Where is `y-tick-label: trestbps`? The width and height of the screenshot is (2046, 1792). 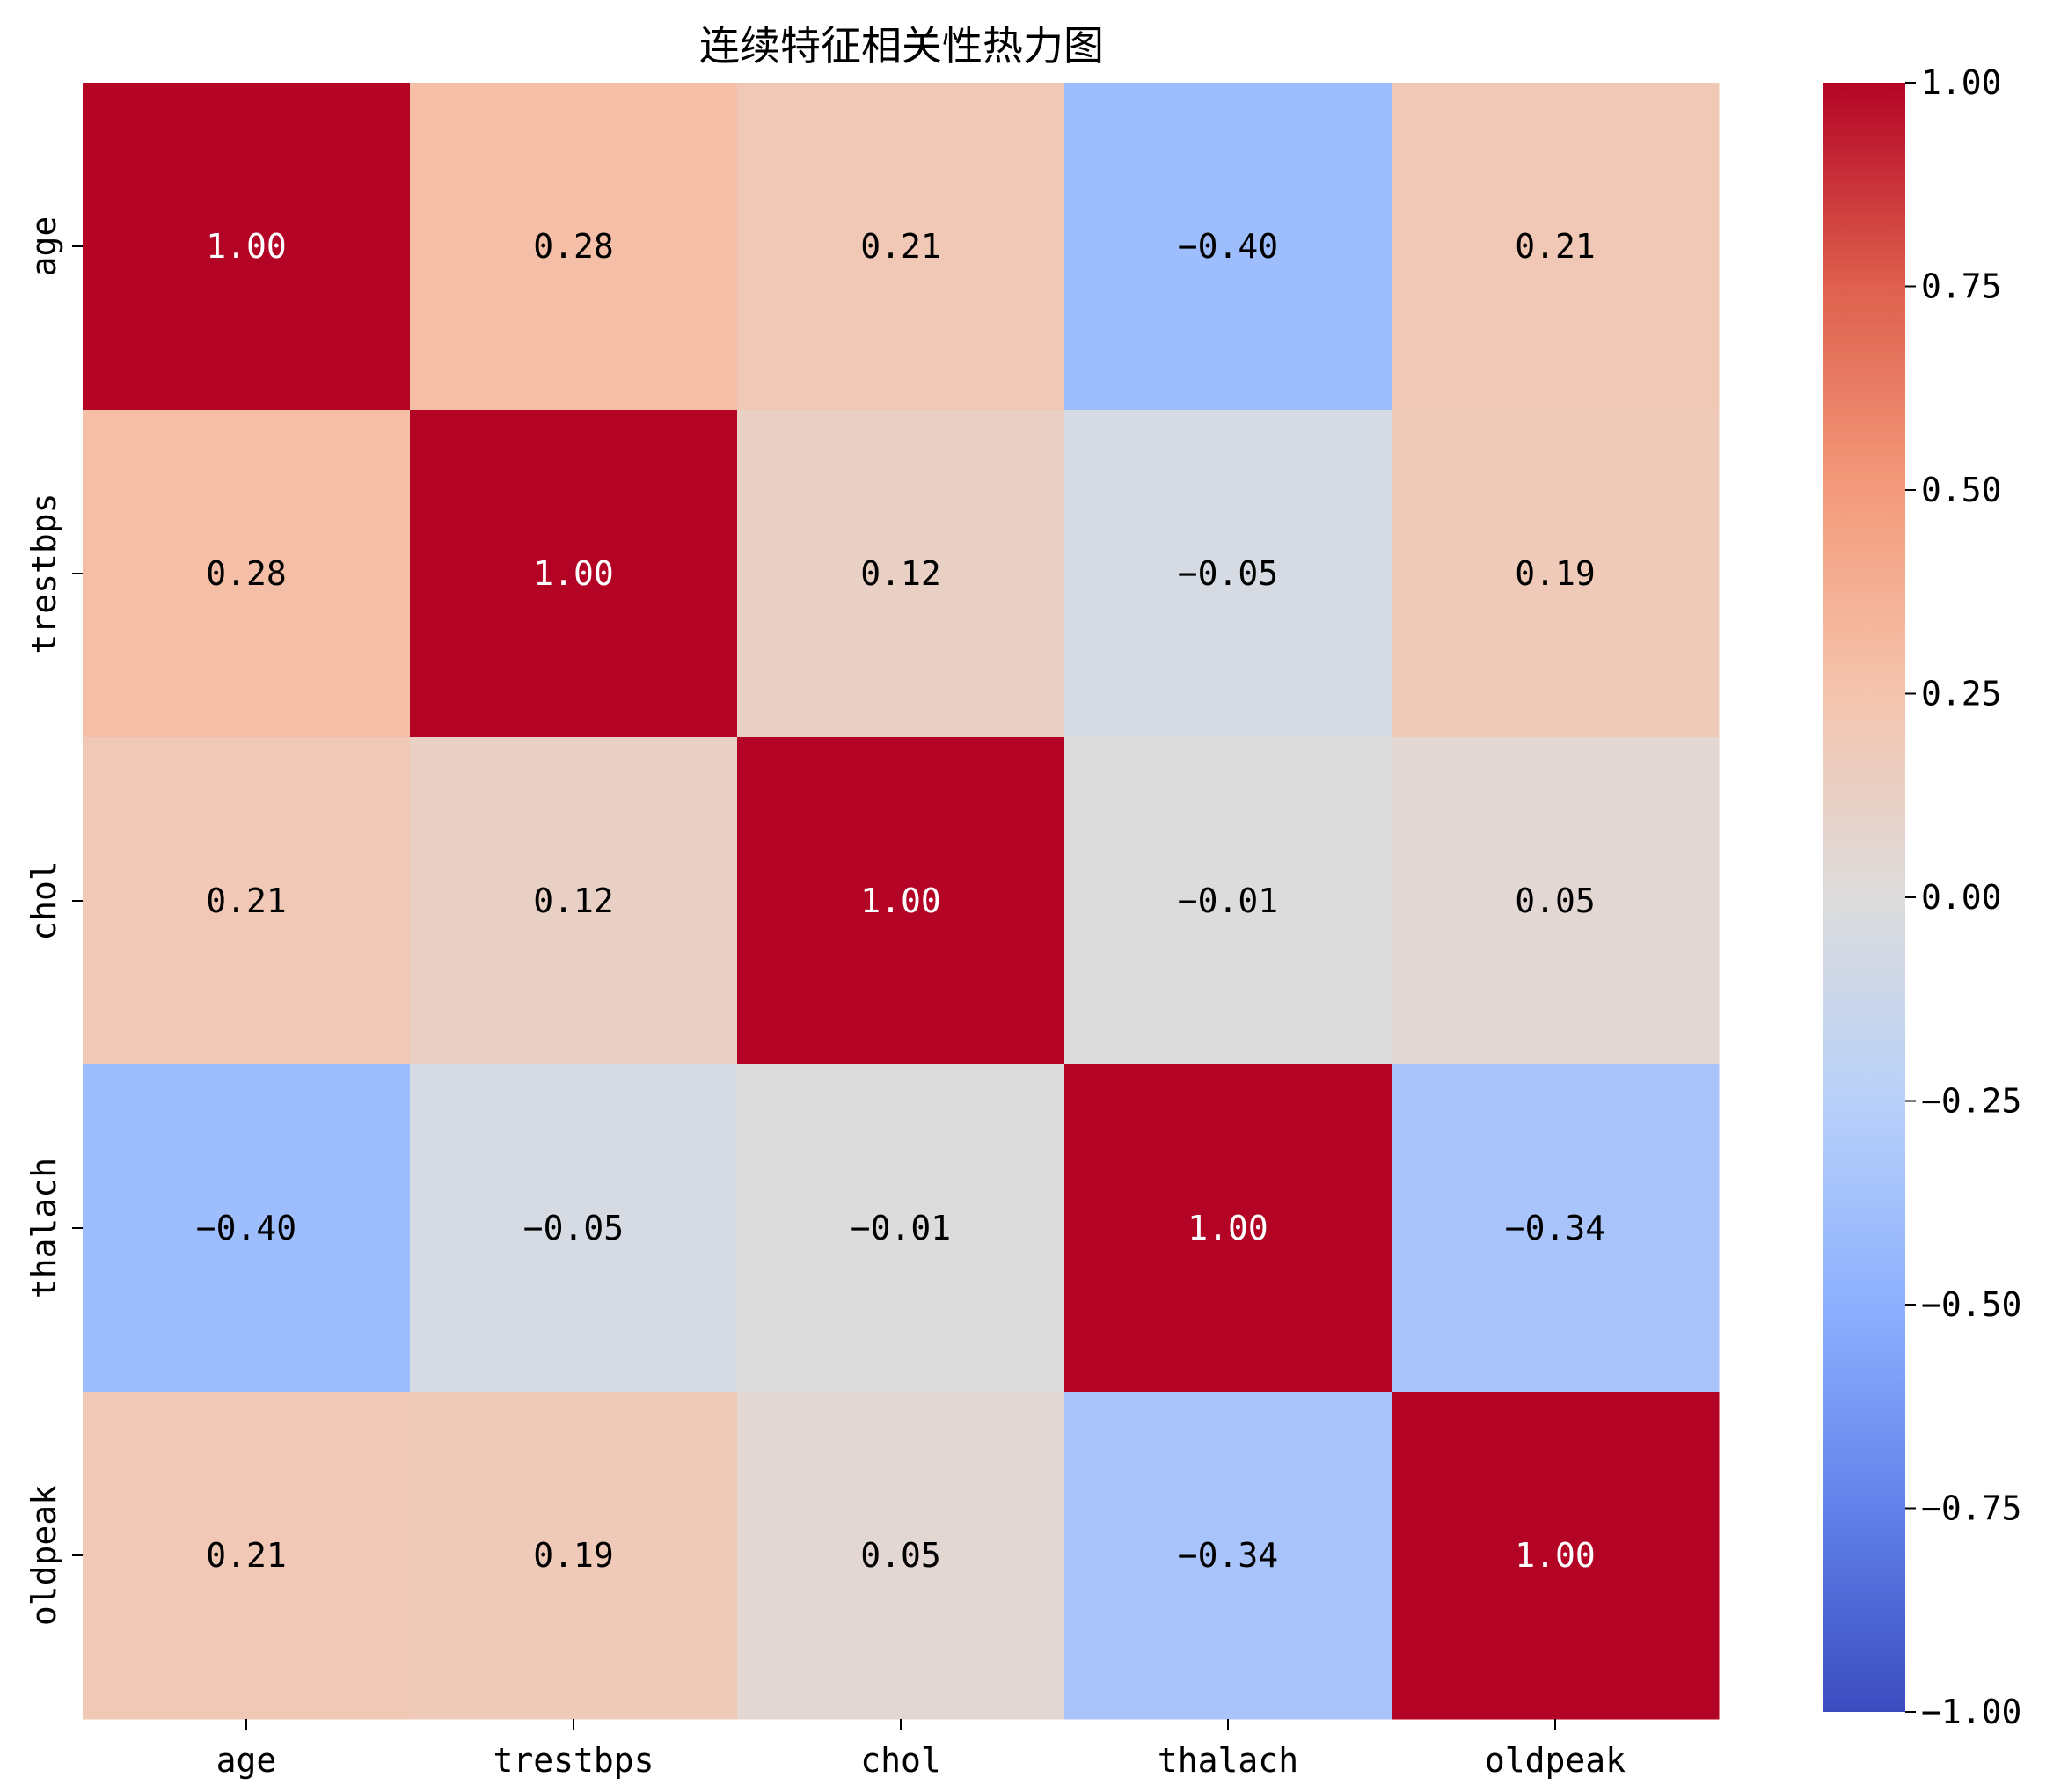 y-tick-label: trestbps is located at coordinates (44, 573).